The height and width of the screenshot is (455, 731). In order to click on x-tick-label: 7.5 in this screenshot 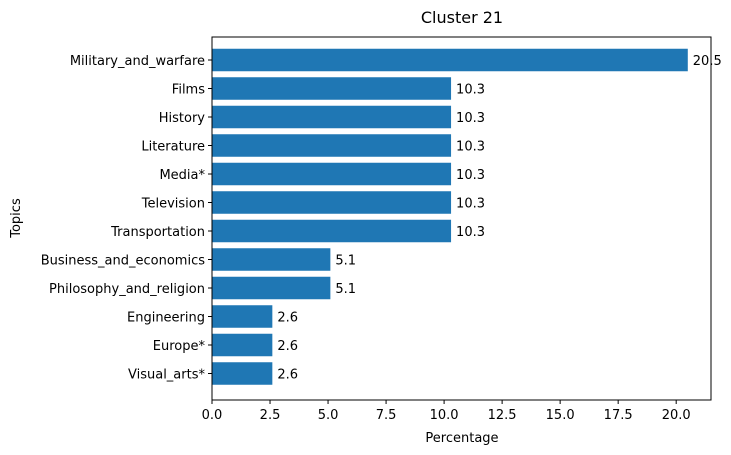, I will do `click(386, 415)`.